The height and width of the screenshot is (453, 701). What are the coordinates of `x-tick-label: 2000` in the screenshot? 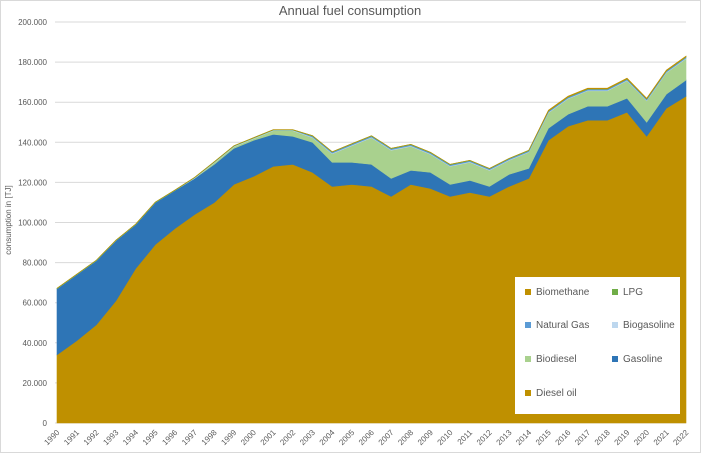 It's located at (248, 437).